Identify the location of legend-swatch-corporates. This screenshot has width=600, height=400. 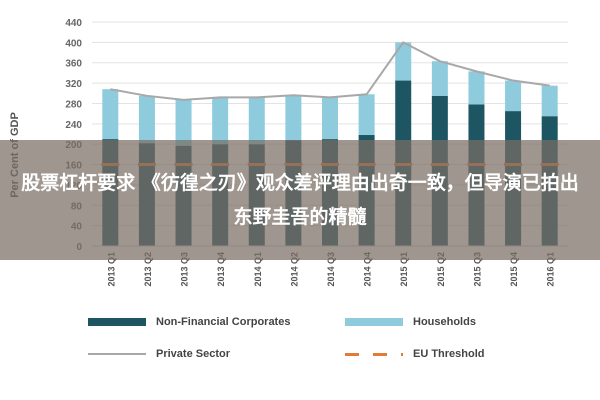
(117, 322).